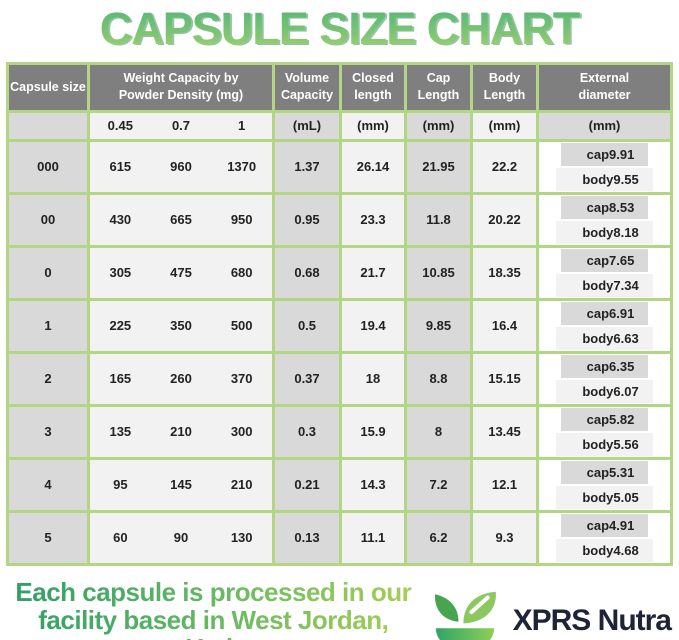 The image size is (679, 640). What do you see at coordinates (48, 431) in the screenshot?
I see `capsule-size-value: 3` at bounding box center [48, 431].